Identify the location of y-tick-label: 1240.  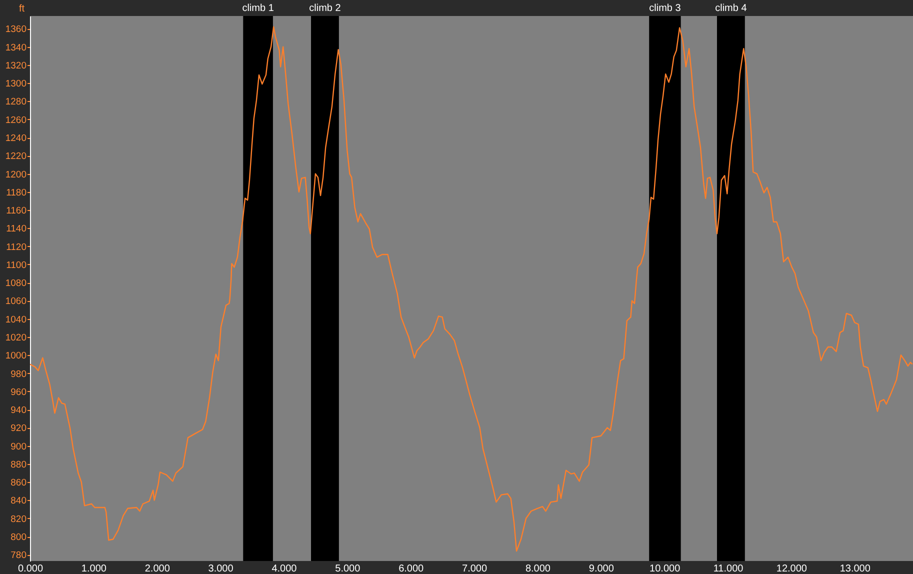
(15, 138).